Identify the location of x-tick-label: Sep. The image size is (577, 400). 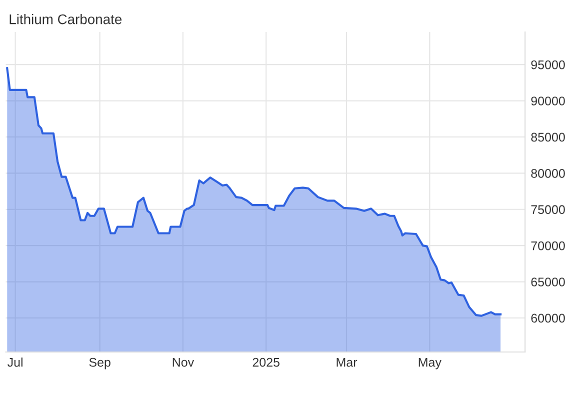
(99, 364).